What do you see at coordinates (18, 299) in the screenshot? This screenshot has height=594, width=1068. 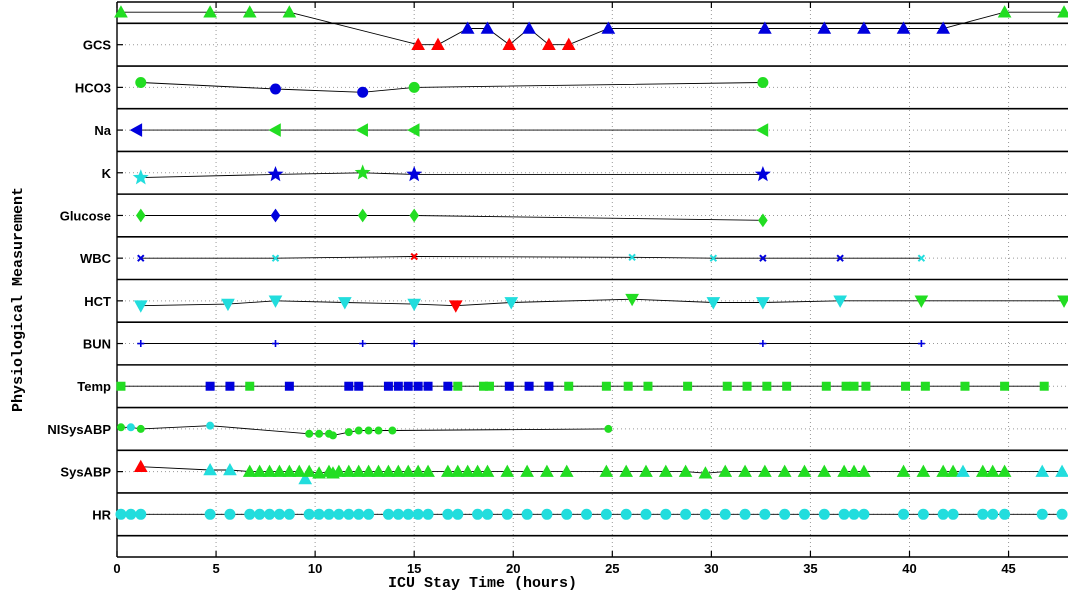 I see `y-axis-title: Physiological Measurement` at bounding box center [18, 299].